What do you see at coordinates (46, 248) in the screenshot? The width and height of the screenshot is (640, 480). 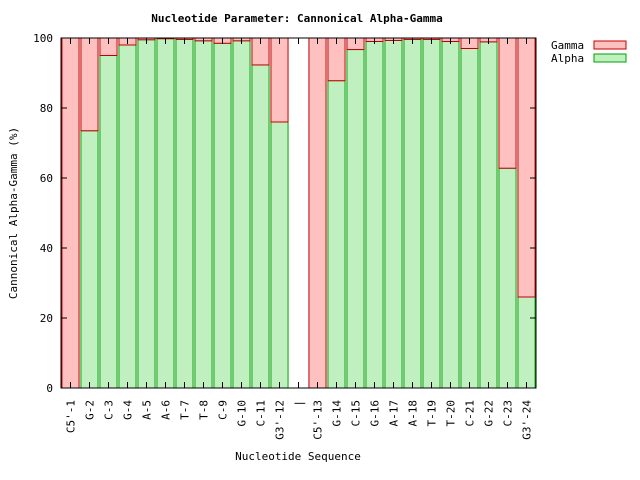 I see `y-tick-label-2: 40` at bounding box center [46, 248].